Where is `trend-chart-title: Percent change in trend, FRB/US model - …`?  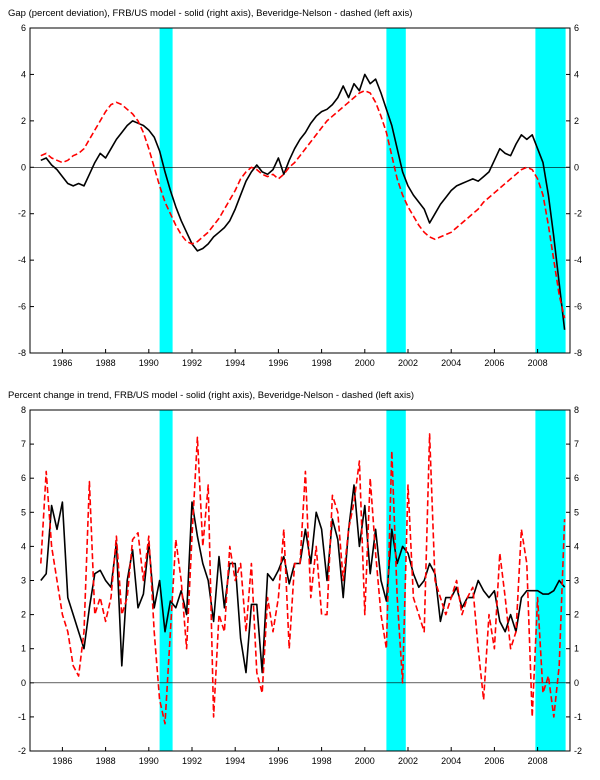 trend-chart-title: Percent change in trend, FRB/US model - … is located at coordinates (211, 395).